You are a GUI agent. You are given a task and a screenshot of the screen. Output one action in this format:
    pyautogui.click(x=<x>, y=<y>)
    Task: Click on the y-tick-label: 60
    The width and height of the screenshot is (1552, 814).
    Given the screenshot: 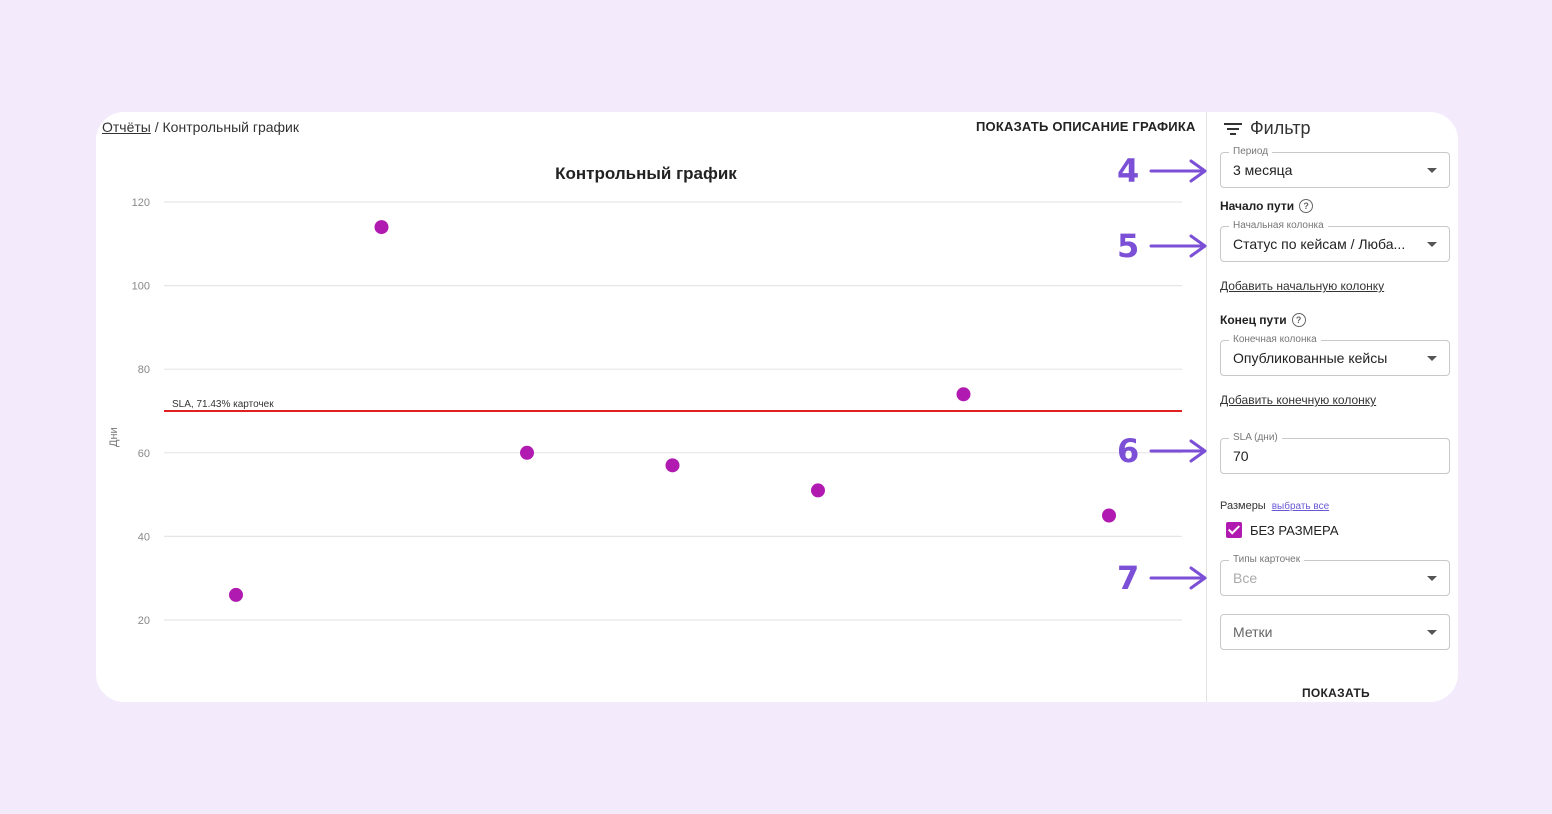 What is the action you would take?
    pyautogui.click(x=144, y=454)
    